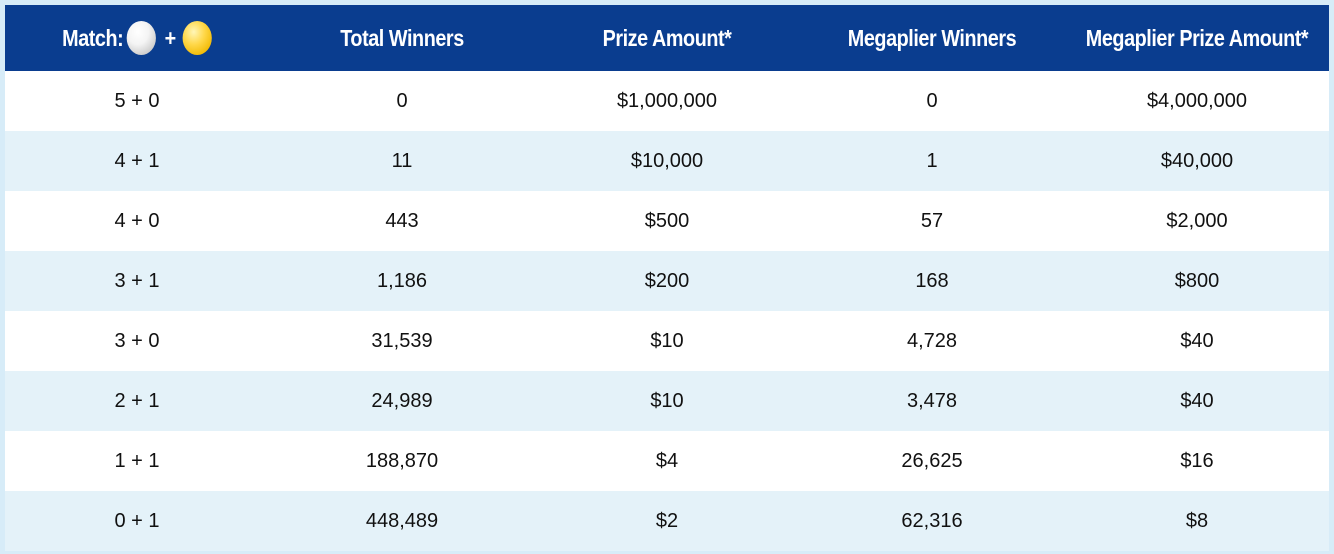  What do you see at coordinates (1197, 220) in the screenshot?
I see `cell-megaplier-prize-amount: $2,000` at bounding box center [1197, 220].